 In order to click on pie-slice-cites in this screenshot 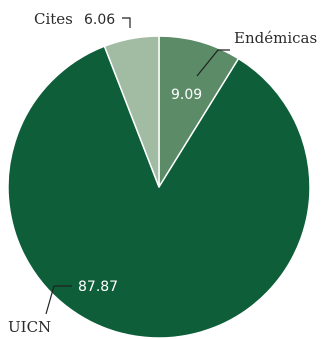, I will do `click(131, 111)`.